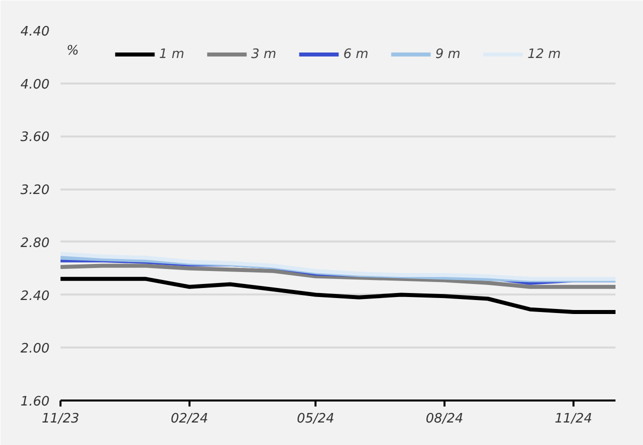 Image resolution: width=643 pixels, height=445 pixels. What do you see at coordinates (35, 84) in the screenshot?
I see `y-tick-label: 4.00` at bounding box center [35, 84].